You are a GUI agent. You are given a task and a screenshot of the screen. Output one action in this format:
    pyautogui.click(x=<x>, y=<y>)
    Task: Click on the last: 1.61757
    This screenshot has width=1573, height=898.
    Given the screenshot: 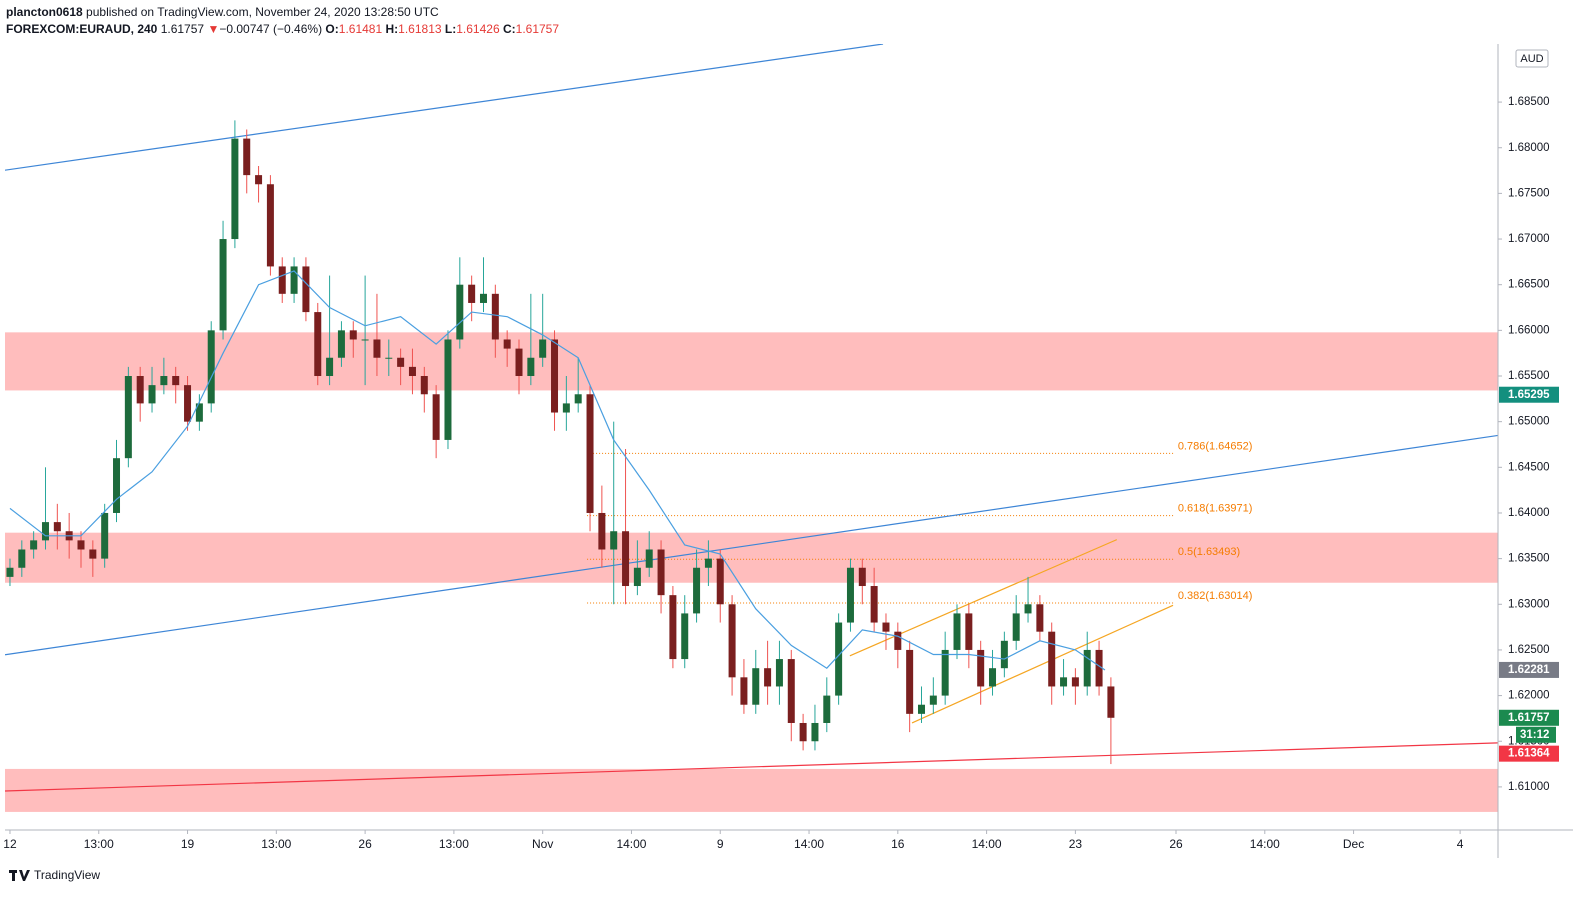 What is the action you would take?
    pyautogui.click(x=182, y=29)
    